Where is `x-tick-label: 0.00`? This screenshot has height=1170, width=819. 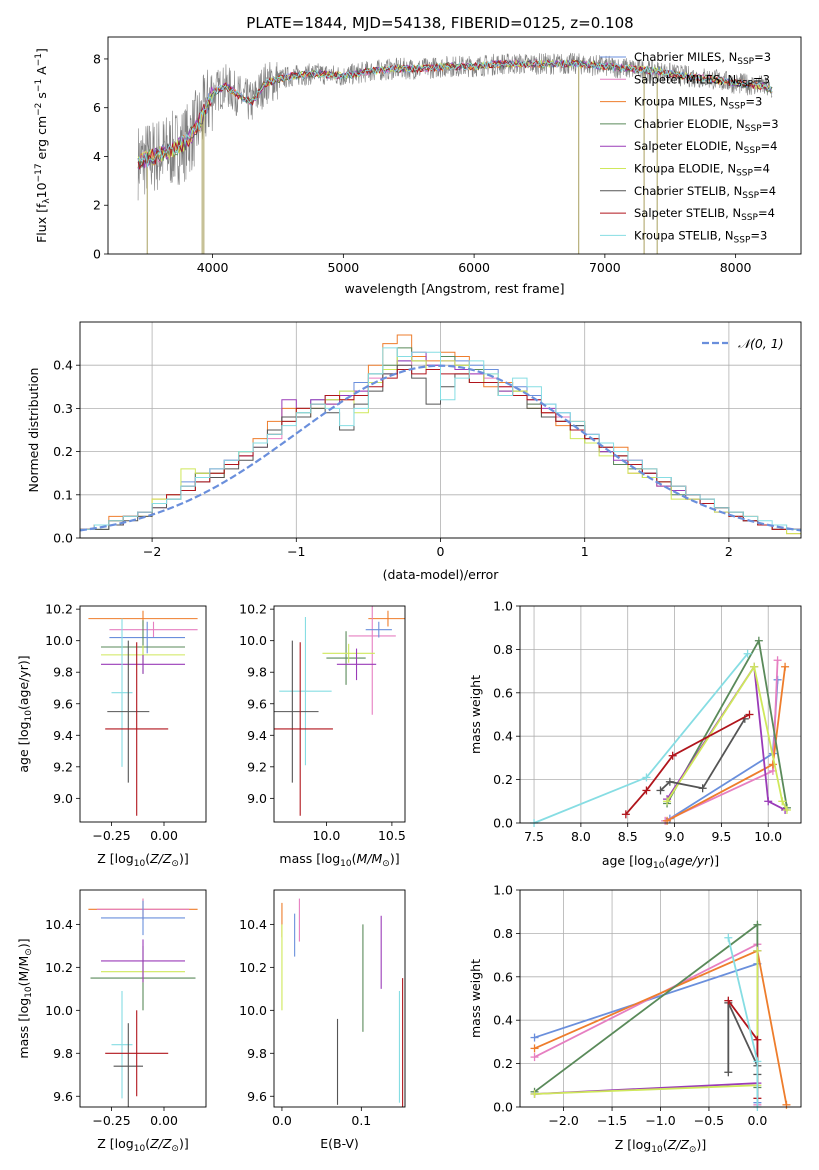
x-tick-label: 0.00 is located at coordinates (164, 1120).